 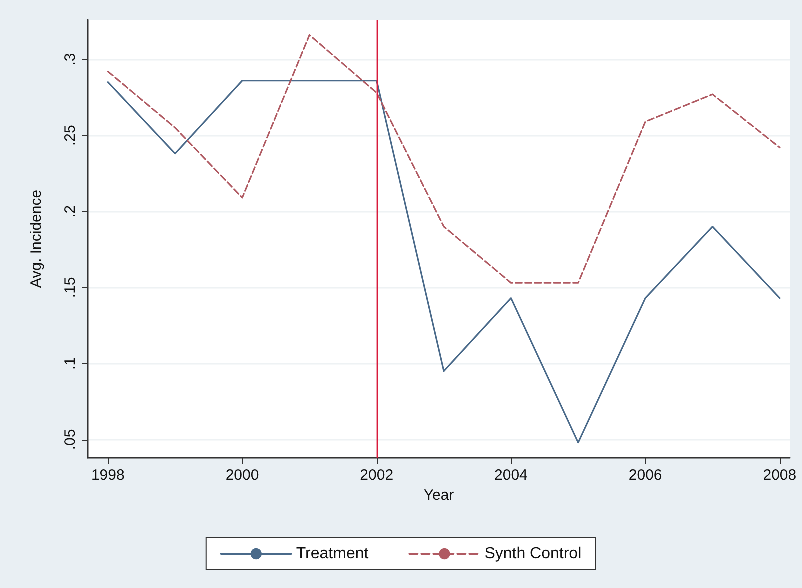 What do you see at coordinates (70, 211) in the screenshot?
I see `y-tick-label: .2` at bounding box center [70, 211].